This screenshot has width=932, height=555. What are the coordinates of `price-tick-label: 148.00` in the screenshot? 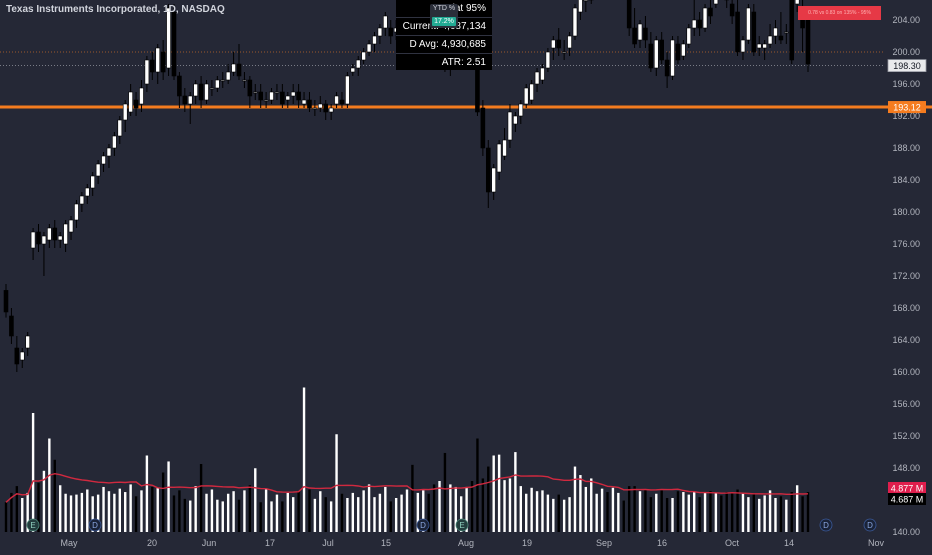 It's located at (906, 468).